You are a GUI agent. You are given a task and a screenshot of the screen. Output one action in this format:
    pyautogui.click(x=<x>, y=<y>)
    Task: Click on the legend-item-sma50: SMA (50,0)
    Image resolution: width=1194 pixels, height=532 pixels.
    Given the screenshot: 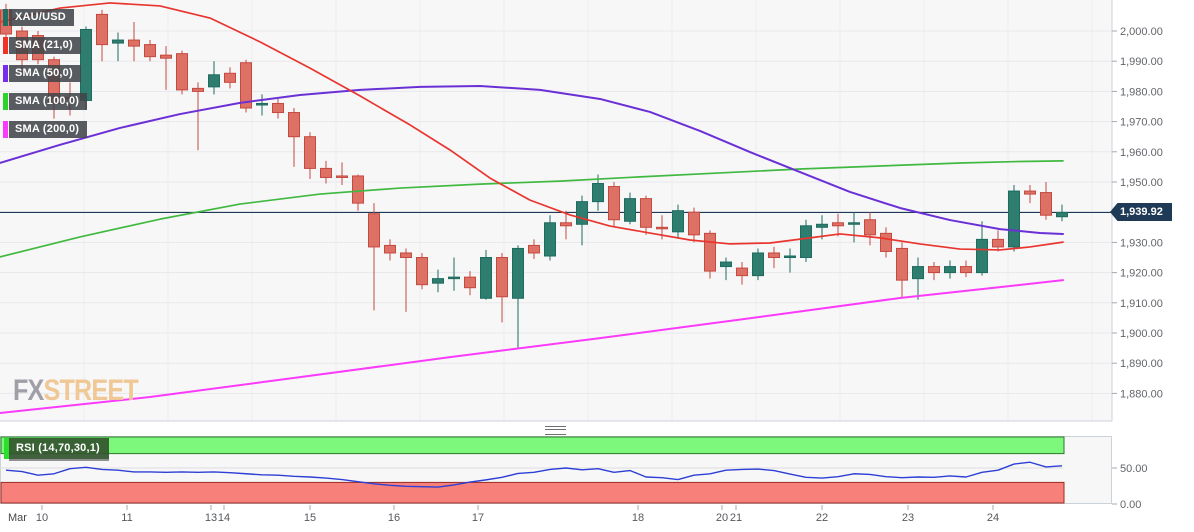 What is the action you would take?
    pyautogui.click(x=42, y=73)
    